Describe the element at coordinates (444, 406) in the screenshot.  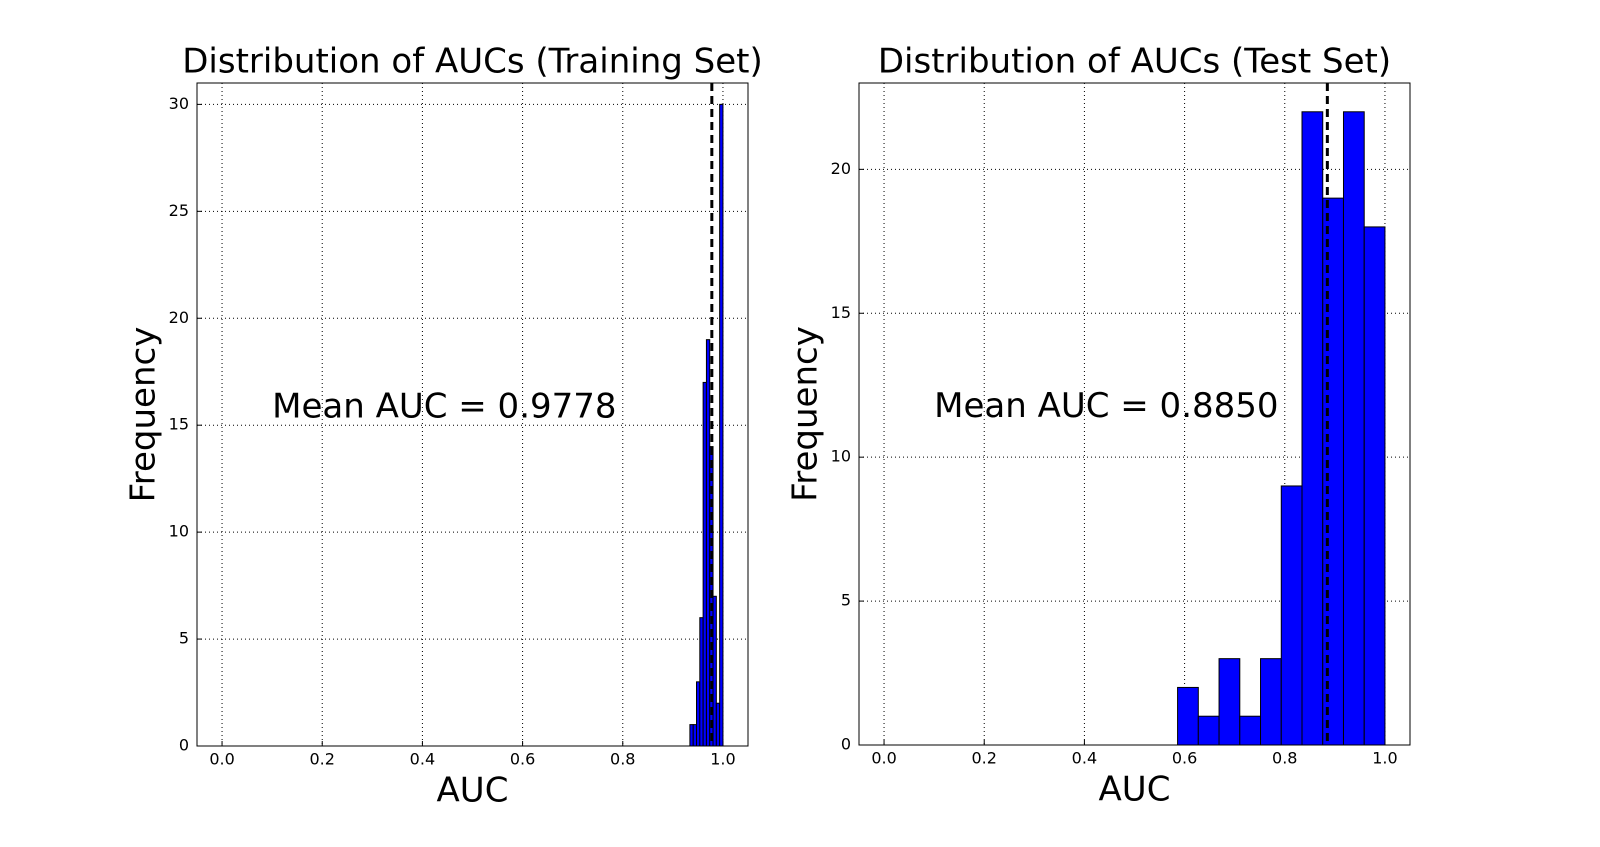
I see `annotation: Mean AUC = 0.9778` at that location.